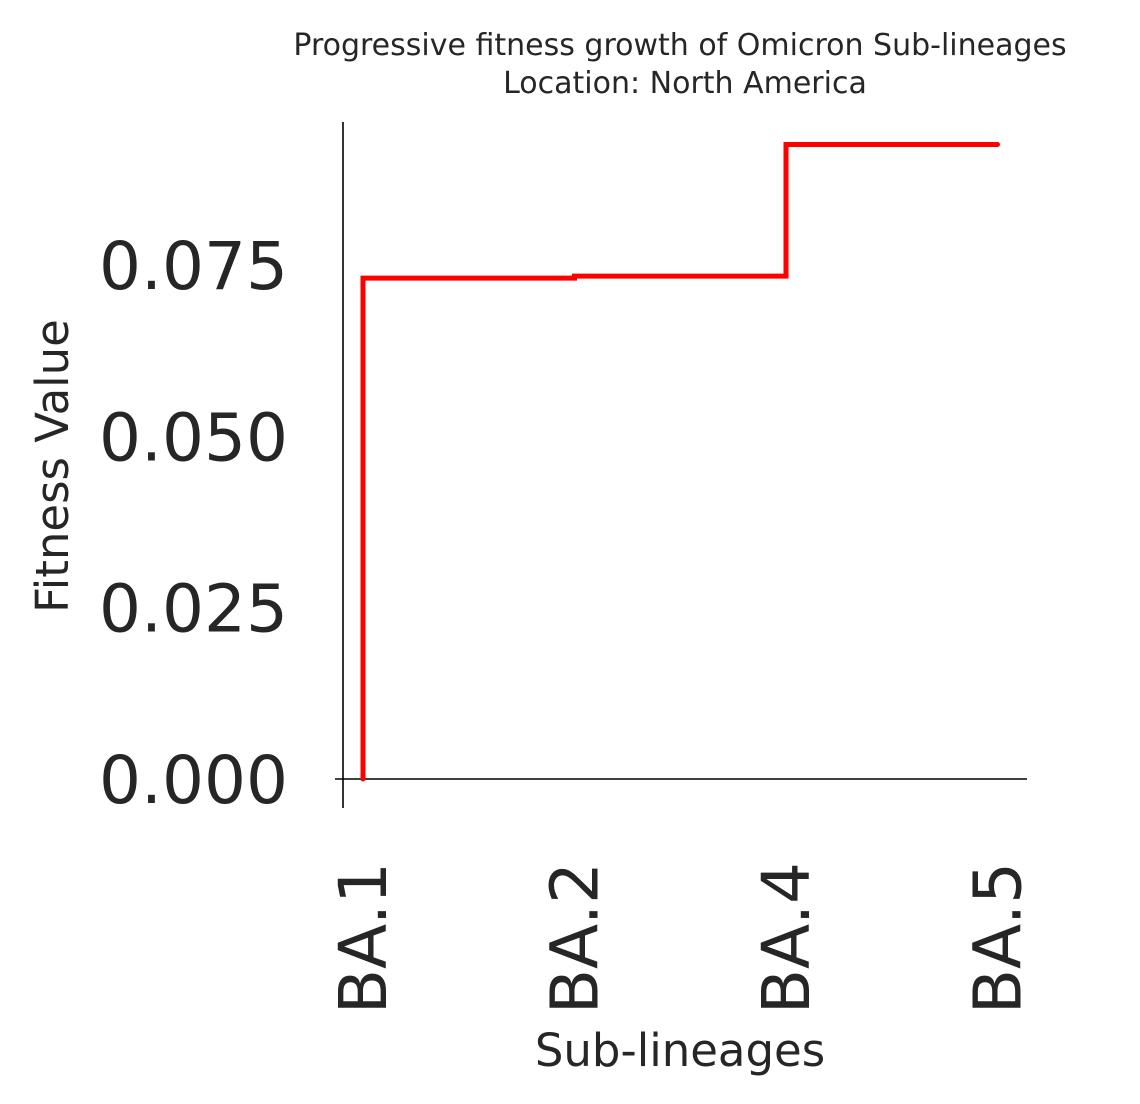 The image size is (1140, 1104). Describe the element at coordinates (681, 938) in the screenshot. I see `x-tick-labels: BA.1 BA.2 BA.4 BA.5` at that location.